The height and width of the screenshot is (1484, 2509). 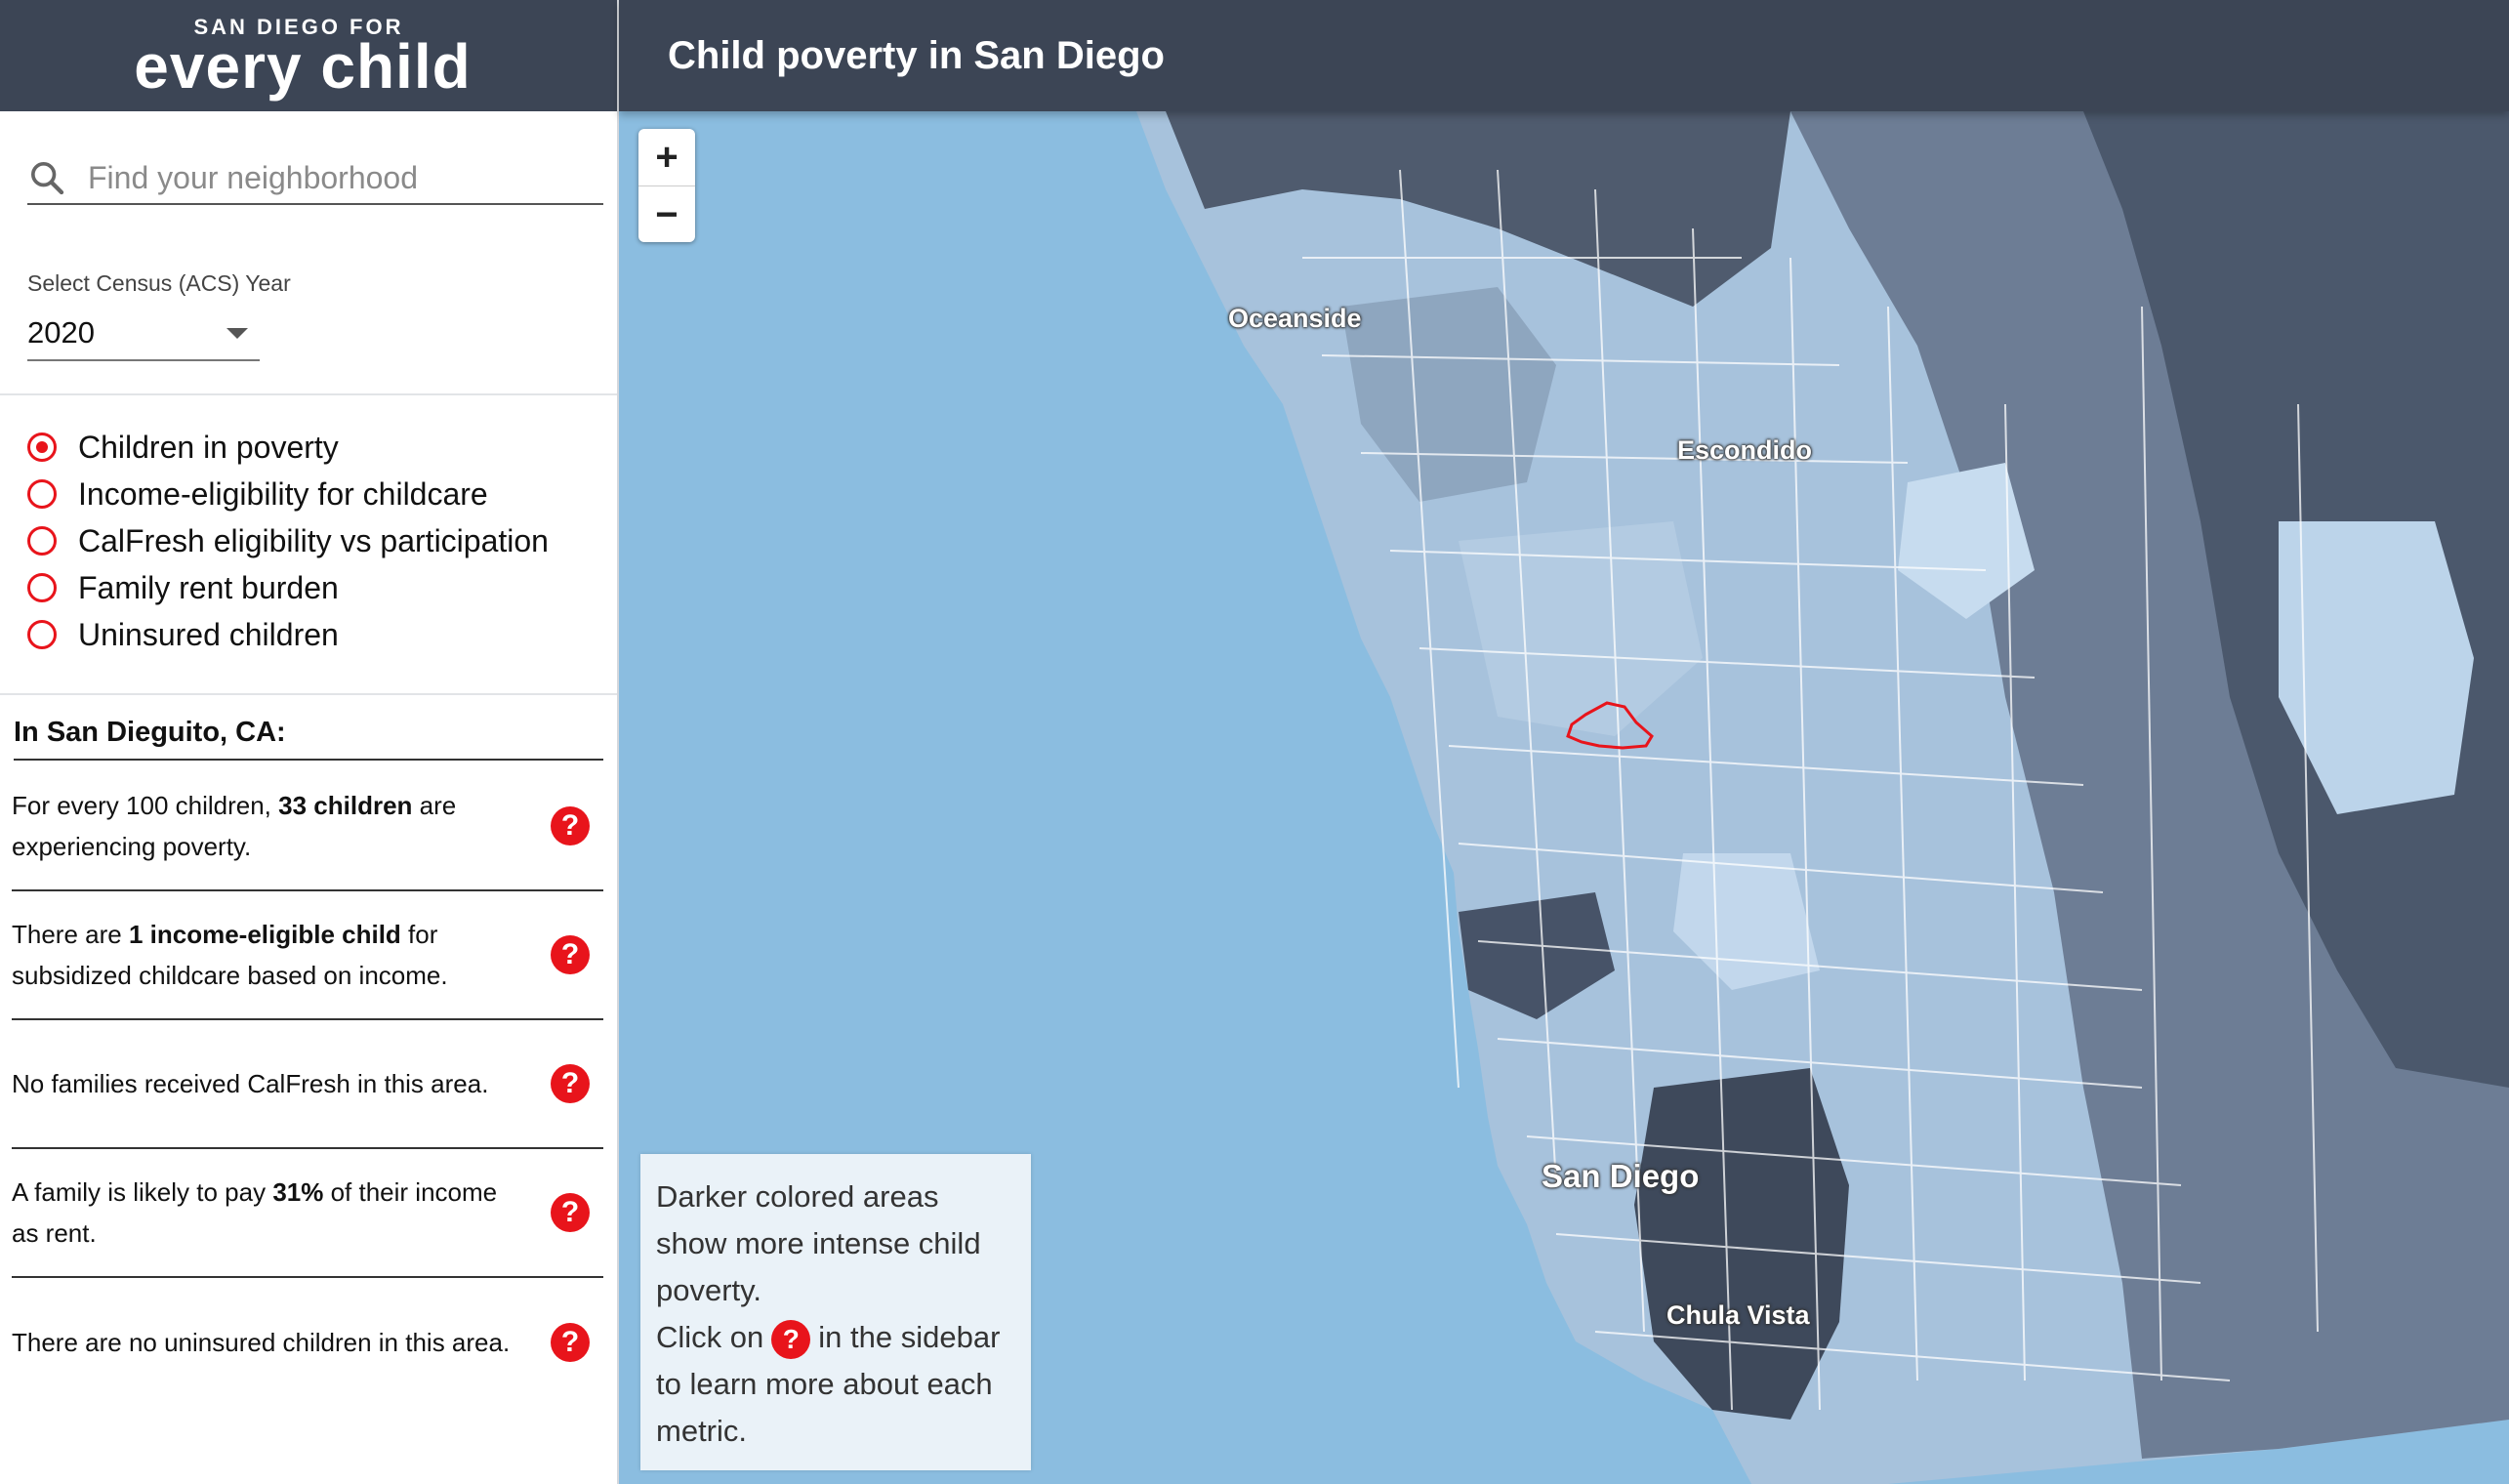 I want to click on metric-option-uninsured: Uninsured children, so click(x=288, y=635).